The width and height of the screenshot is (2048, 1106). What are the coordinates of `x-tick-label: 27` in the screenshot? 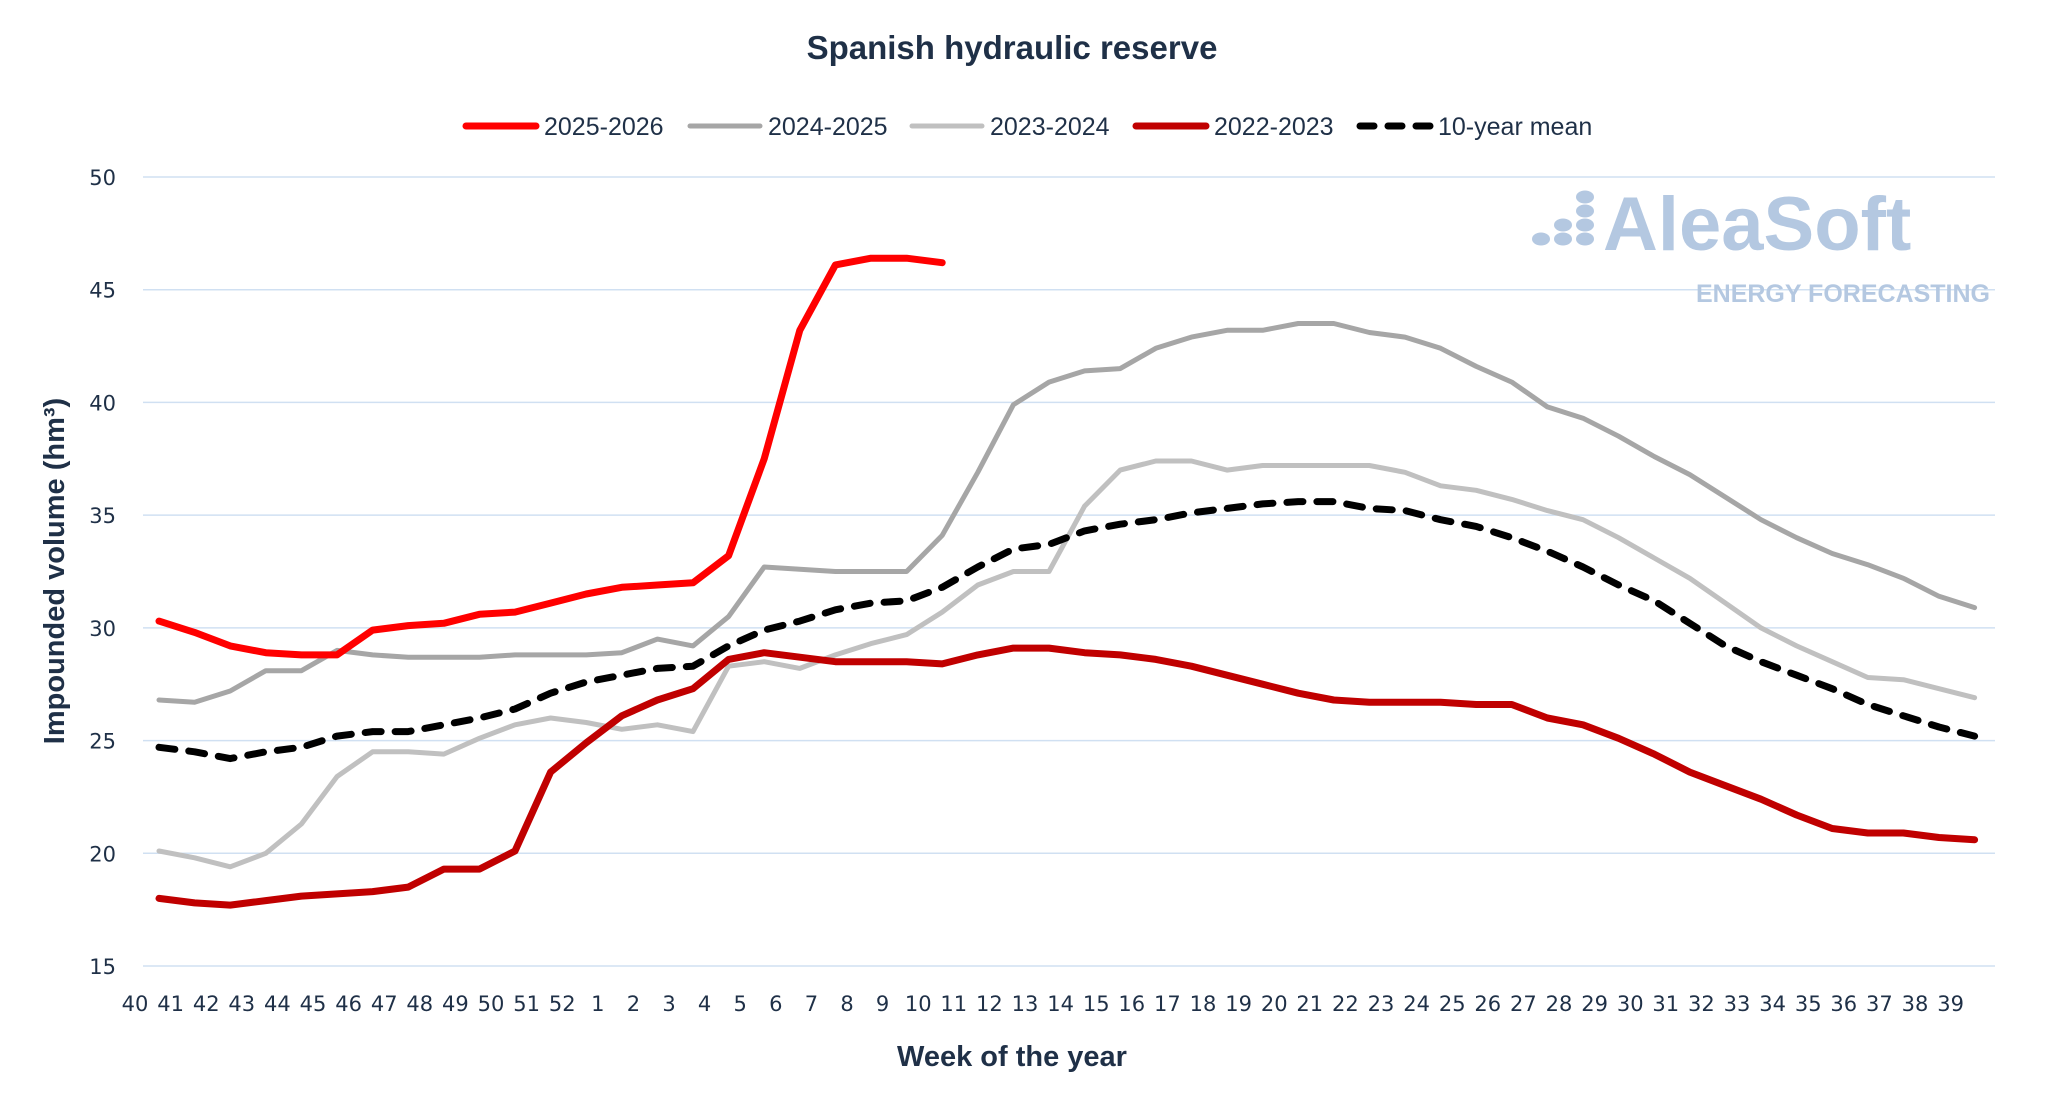 It's located at (1523, 1004).